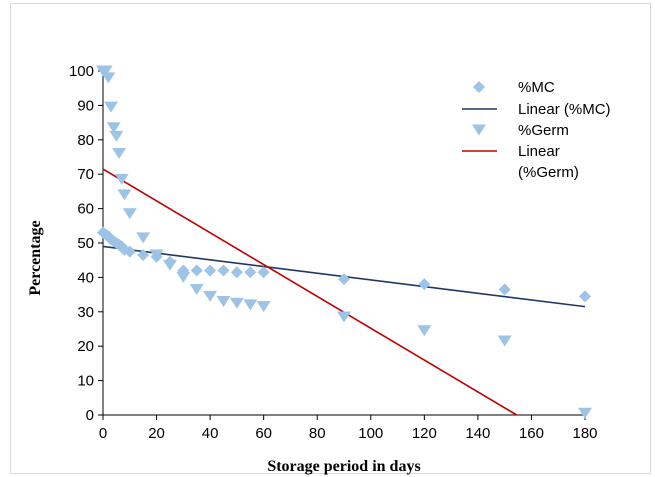 Image resolution: width=655 pixels, height=477 pixels. I want to click on legend-germ-symbol, so click(479, 130).